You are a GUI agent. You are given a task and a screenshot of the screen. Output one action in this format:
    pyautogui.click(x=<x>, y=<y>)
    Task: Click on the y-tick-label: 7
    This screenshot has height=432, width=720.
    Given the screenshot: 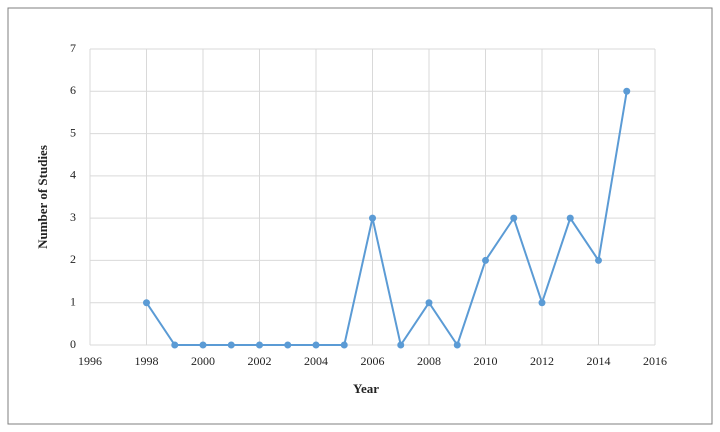 What is the action you would take?
    pyautogui.click(x=73, y=48)
    